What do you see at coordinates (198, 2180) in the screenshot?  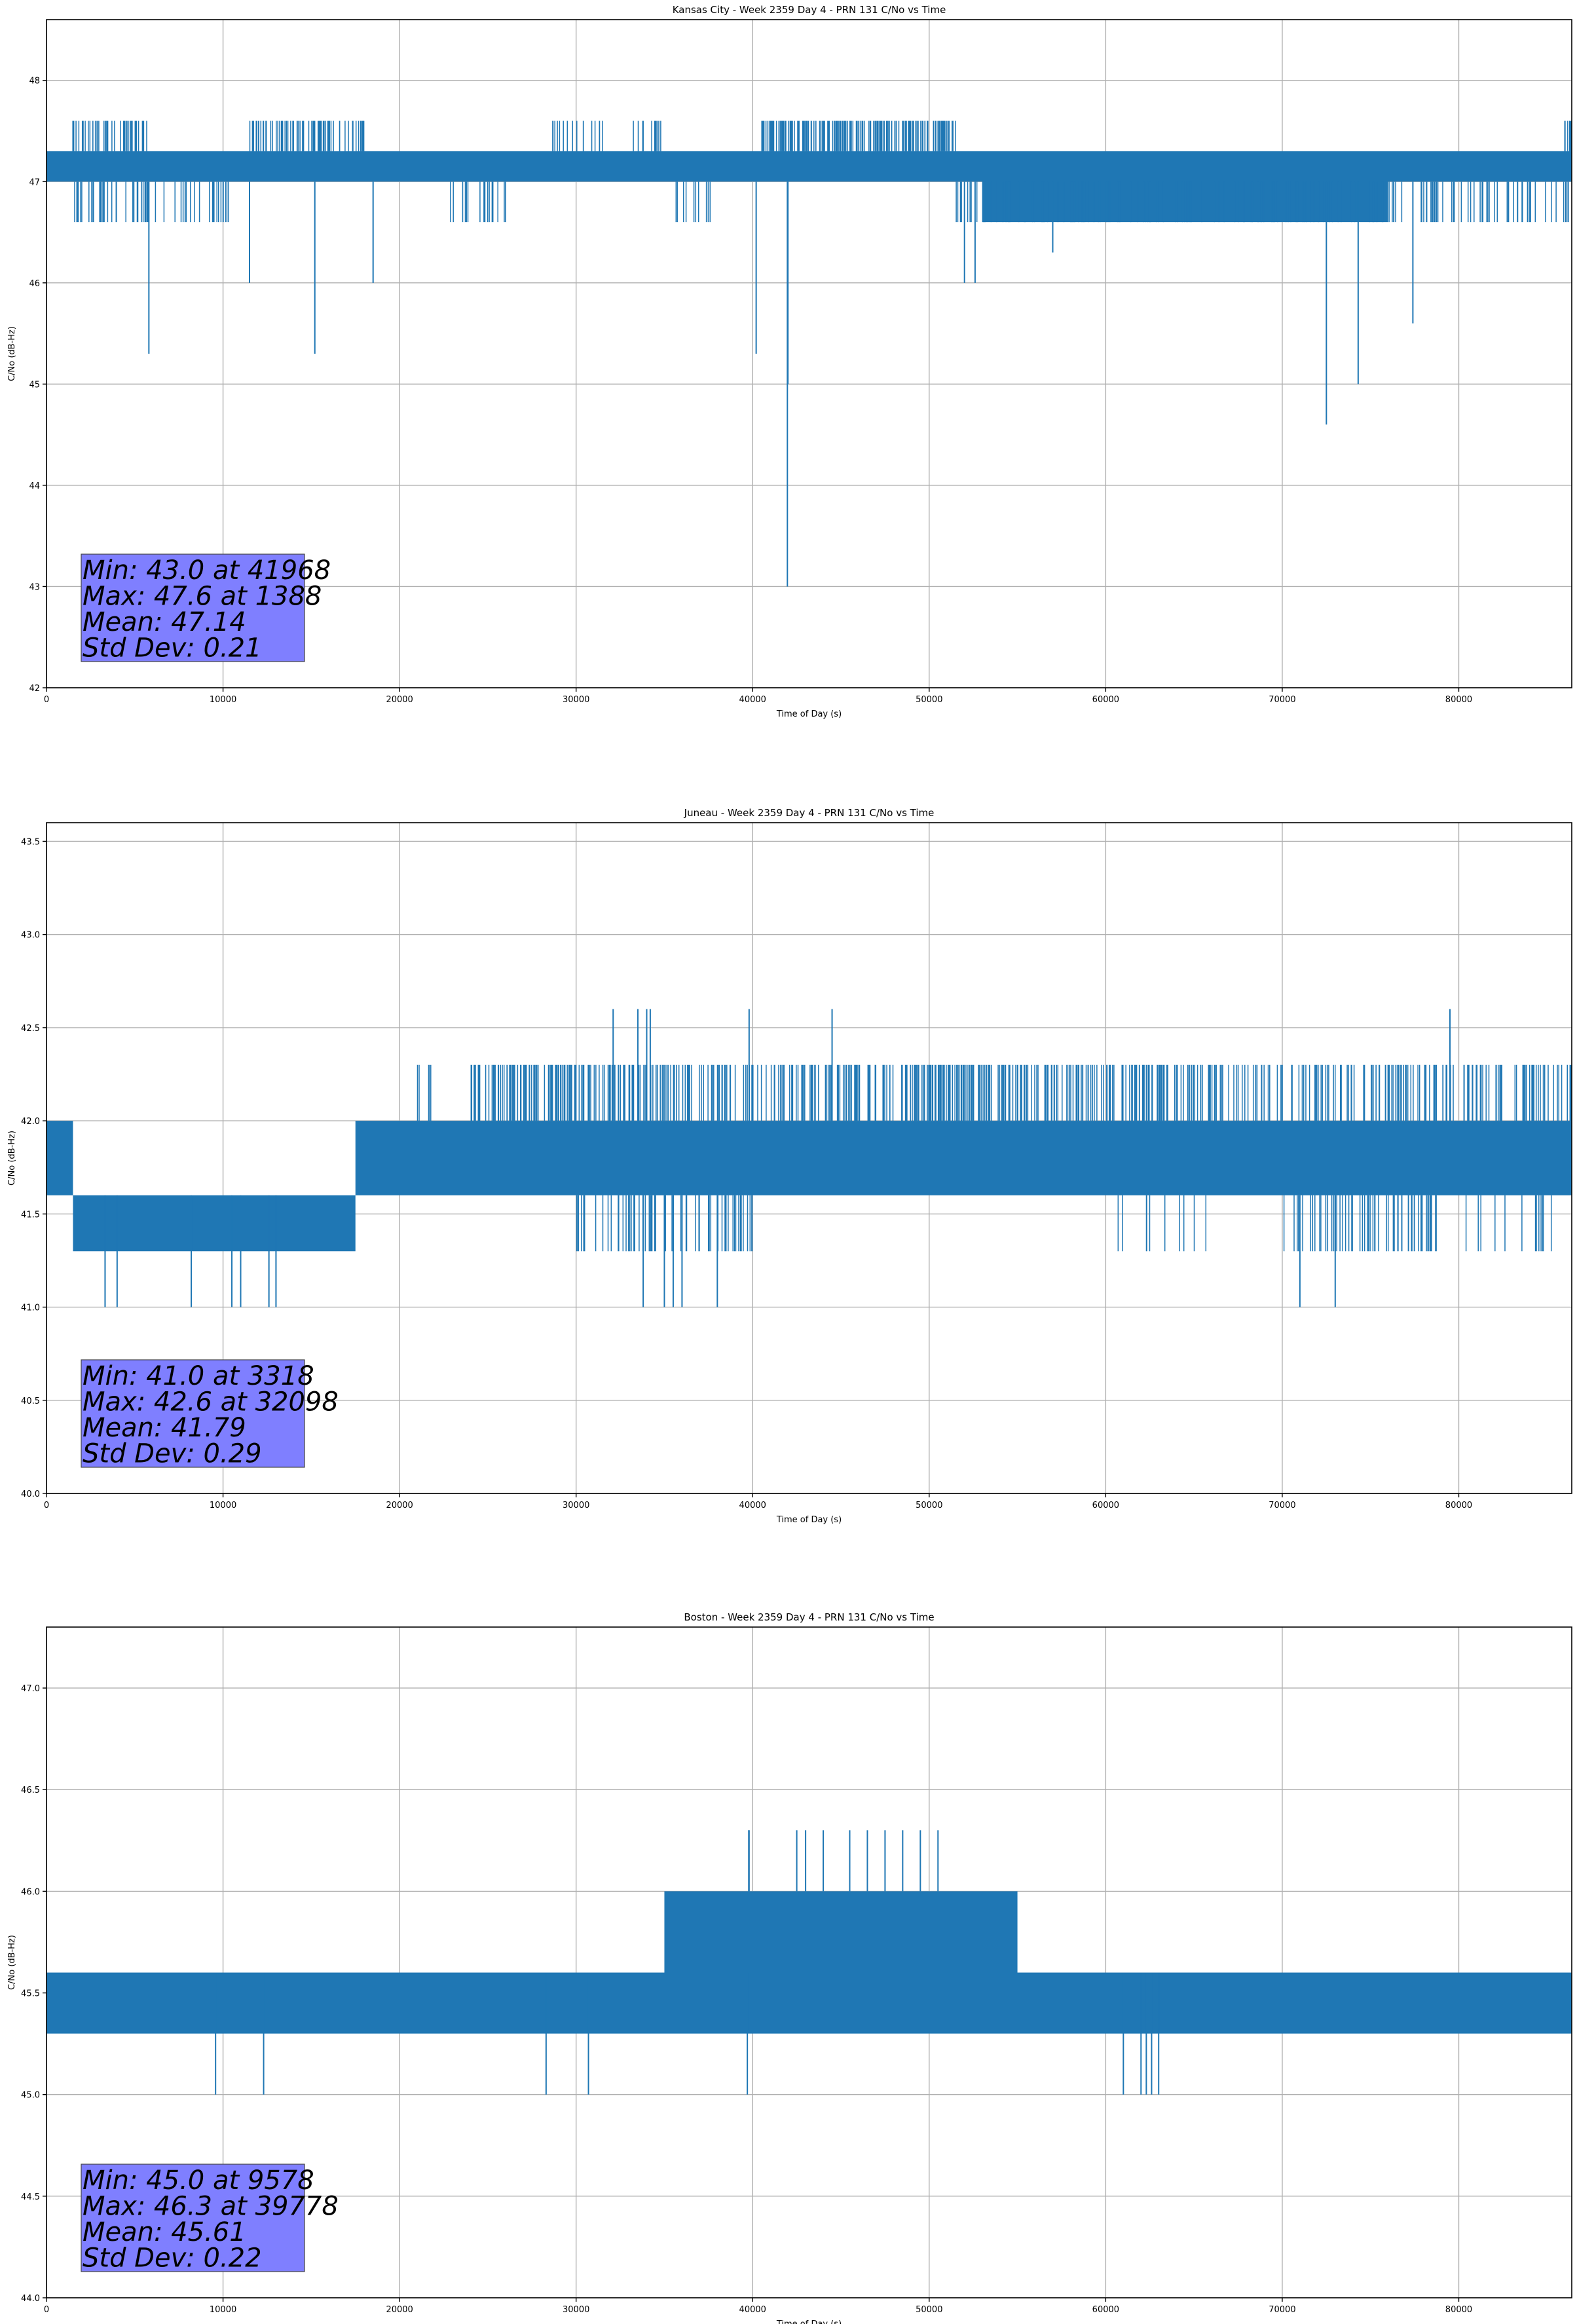 I see `stat-min: Min: 45.0 at 9578` at bounding box center [198, 2180].